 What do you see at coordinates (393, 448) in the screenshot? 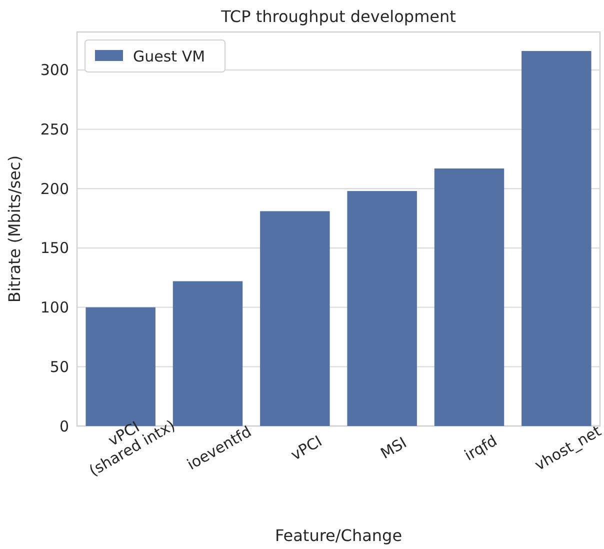
I see `x-tick-label: MSI` at bounding box center [393, 448].